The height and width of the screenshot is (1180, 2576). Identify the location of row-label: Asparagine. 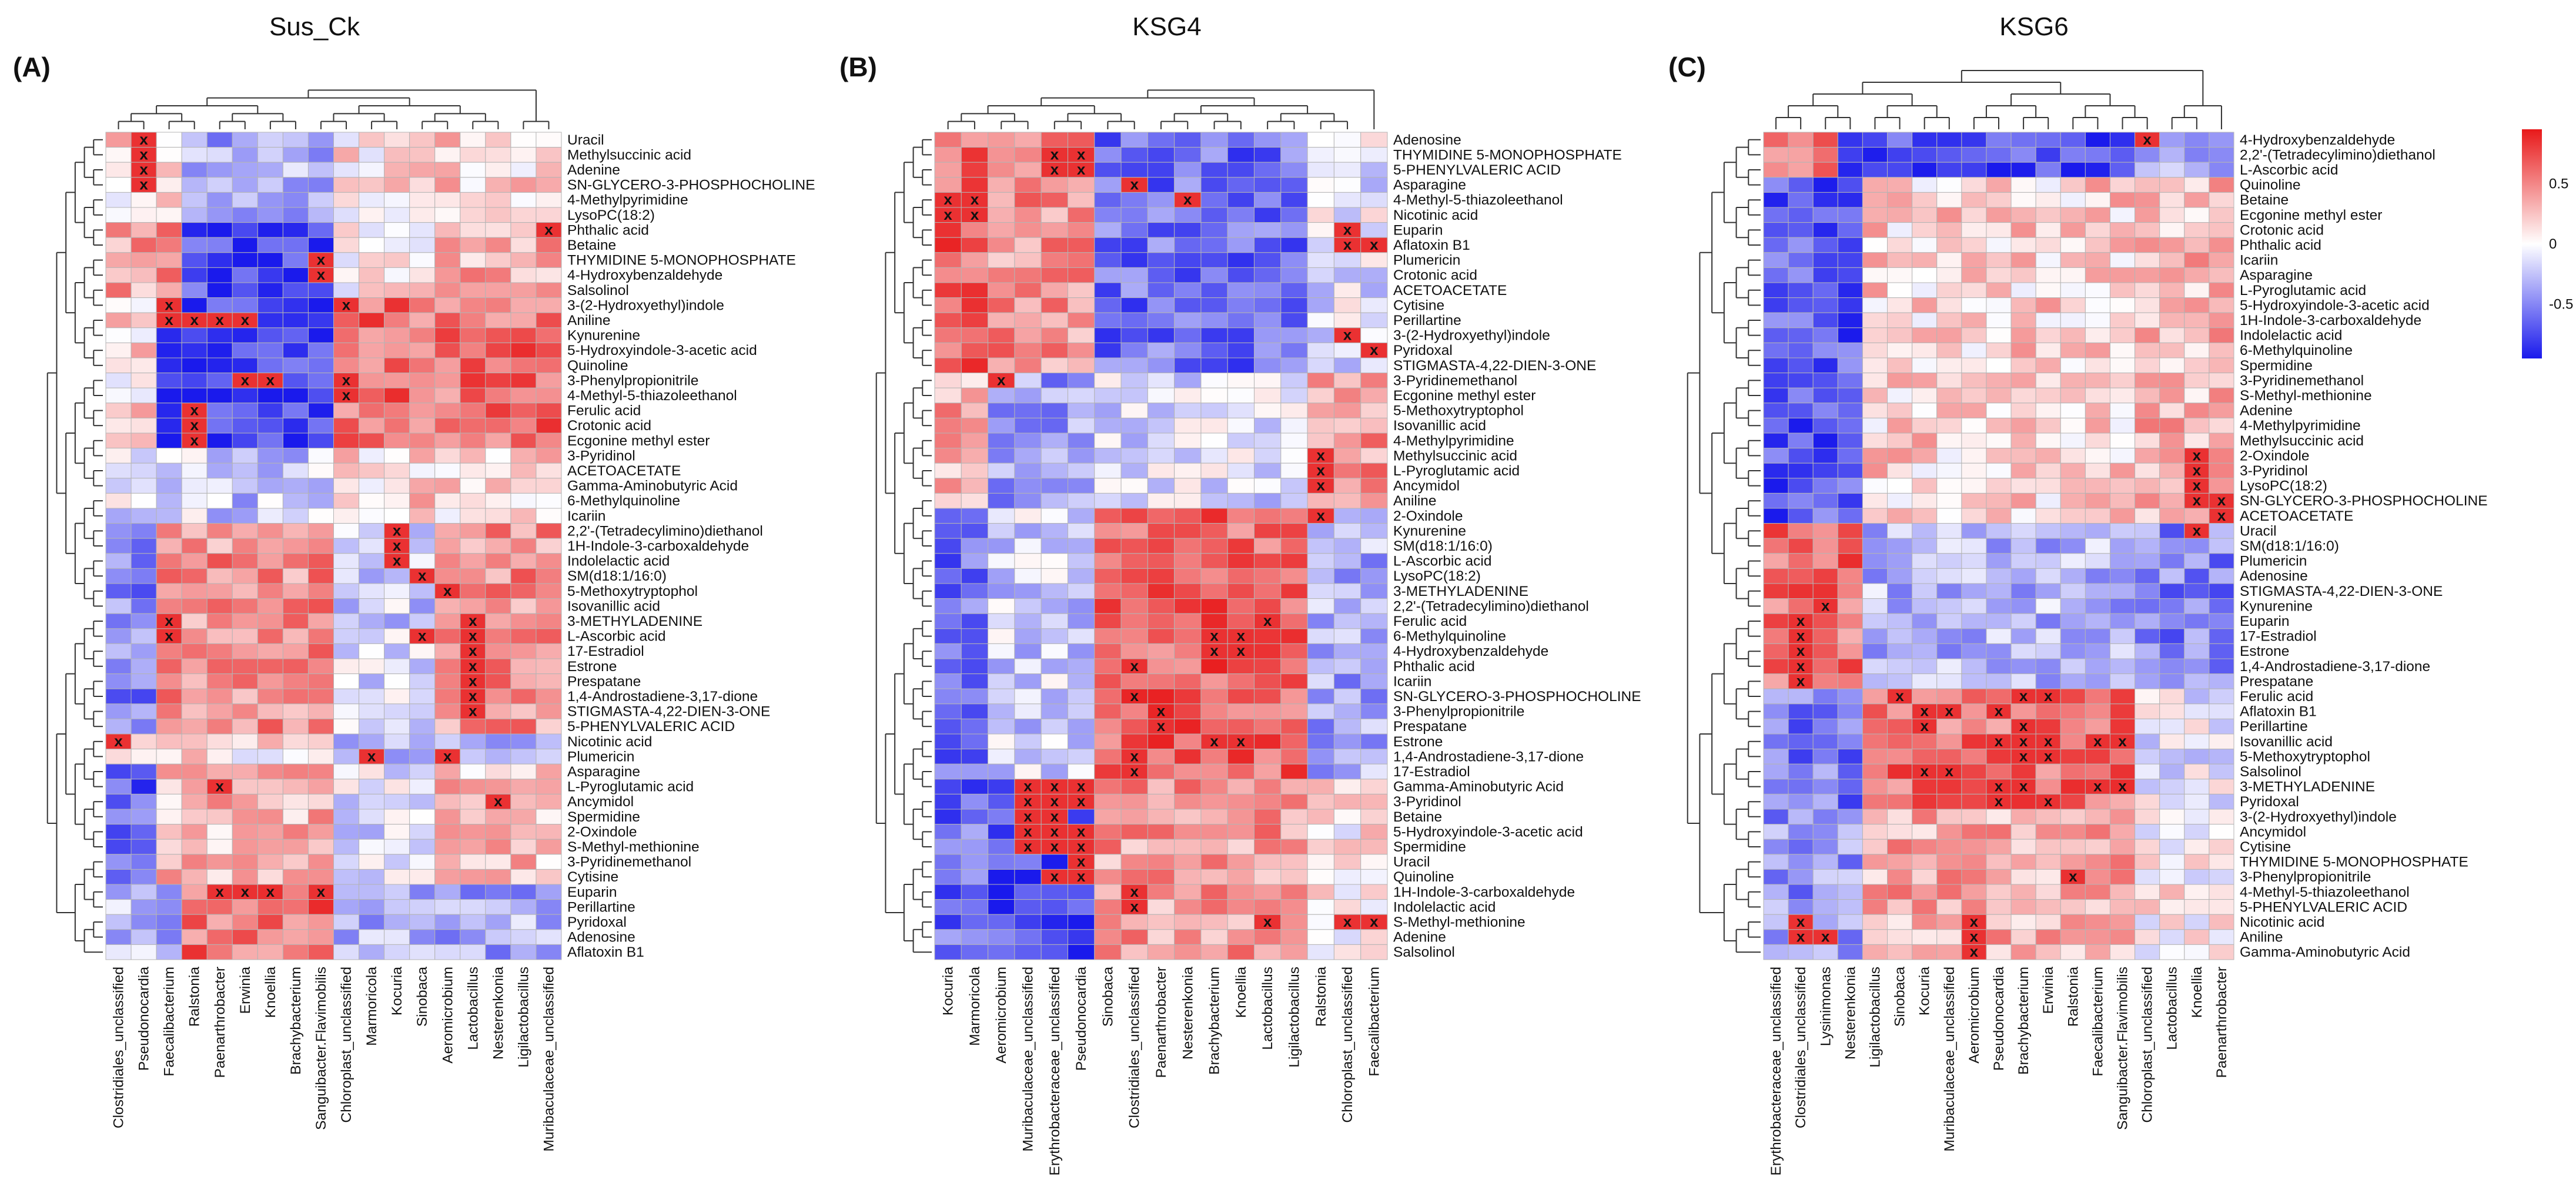
(1429, 185).